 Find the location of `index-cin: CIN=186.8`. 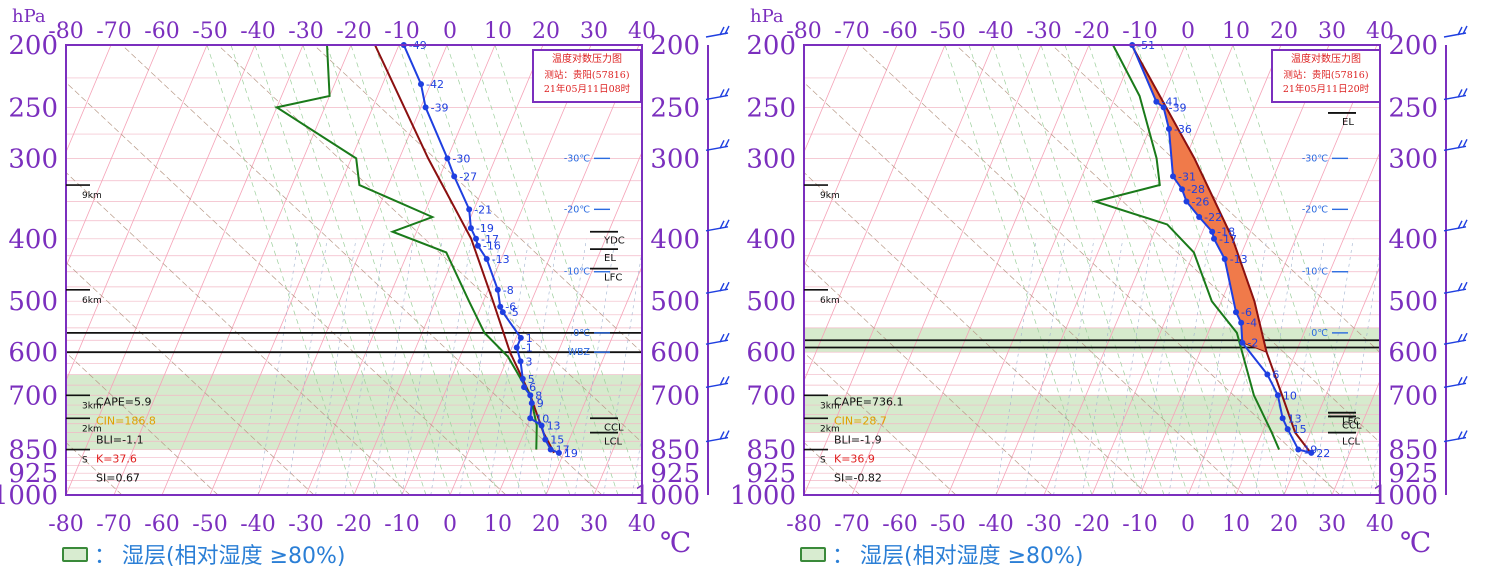

index-cin: CIN=186.8 is located at coordinates (126, 420).